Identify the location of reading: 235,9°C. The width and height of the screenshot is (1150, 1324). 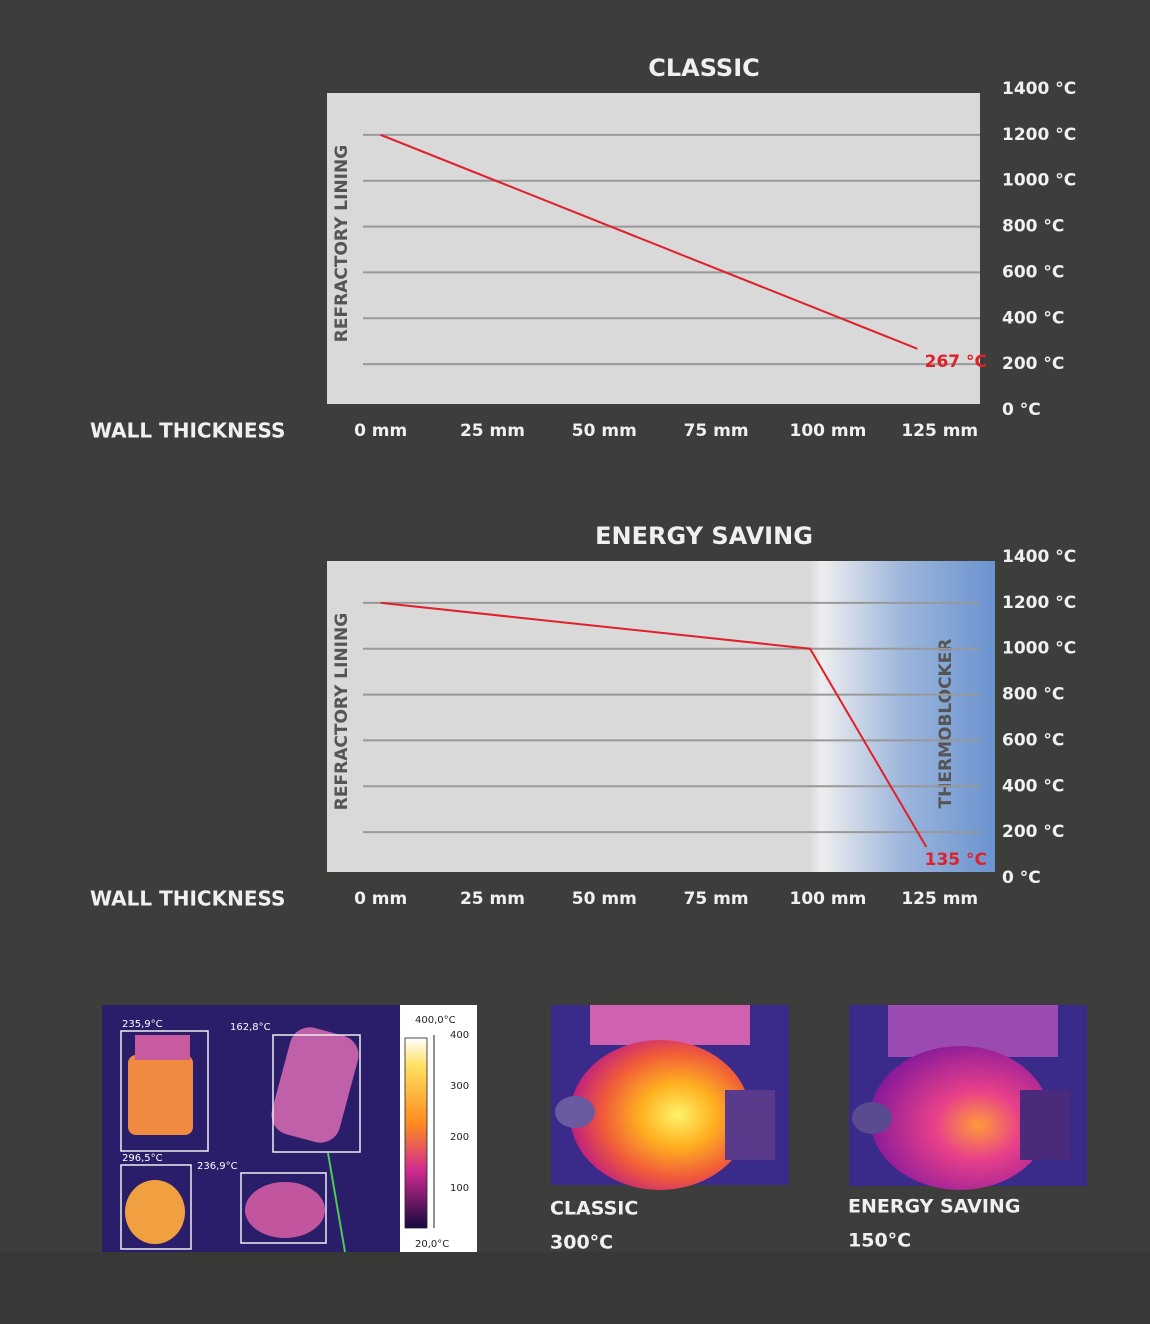
(142, 1024).